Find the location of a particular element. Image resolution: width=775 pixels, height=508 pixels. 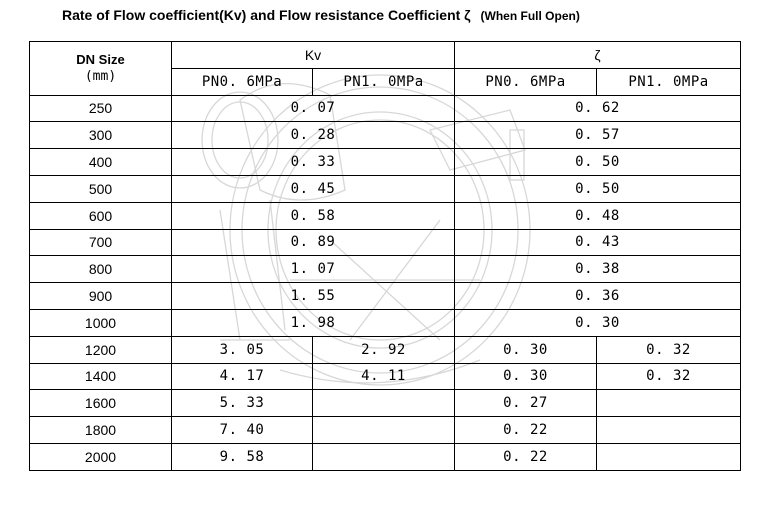

kv-pn06-cell: 7. 40 is located at coordinates (242, 430).